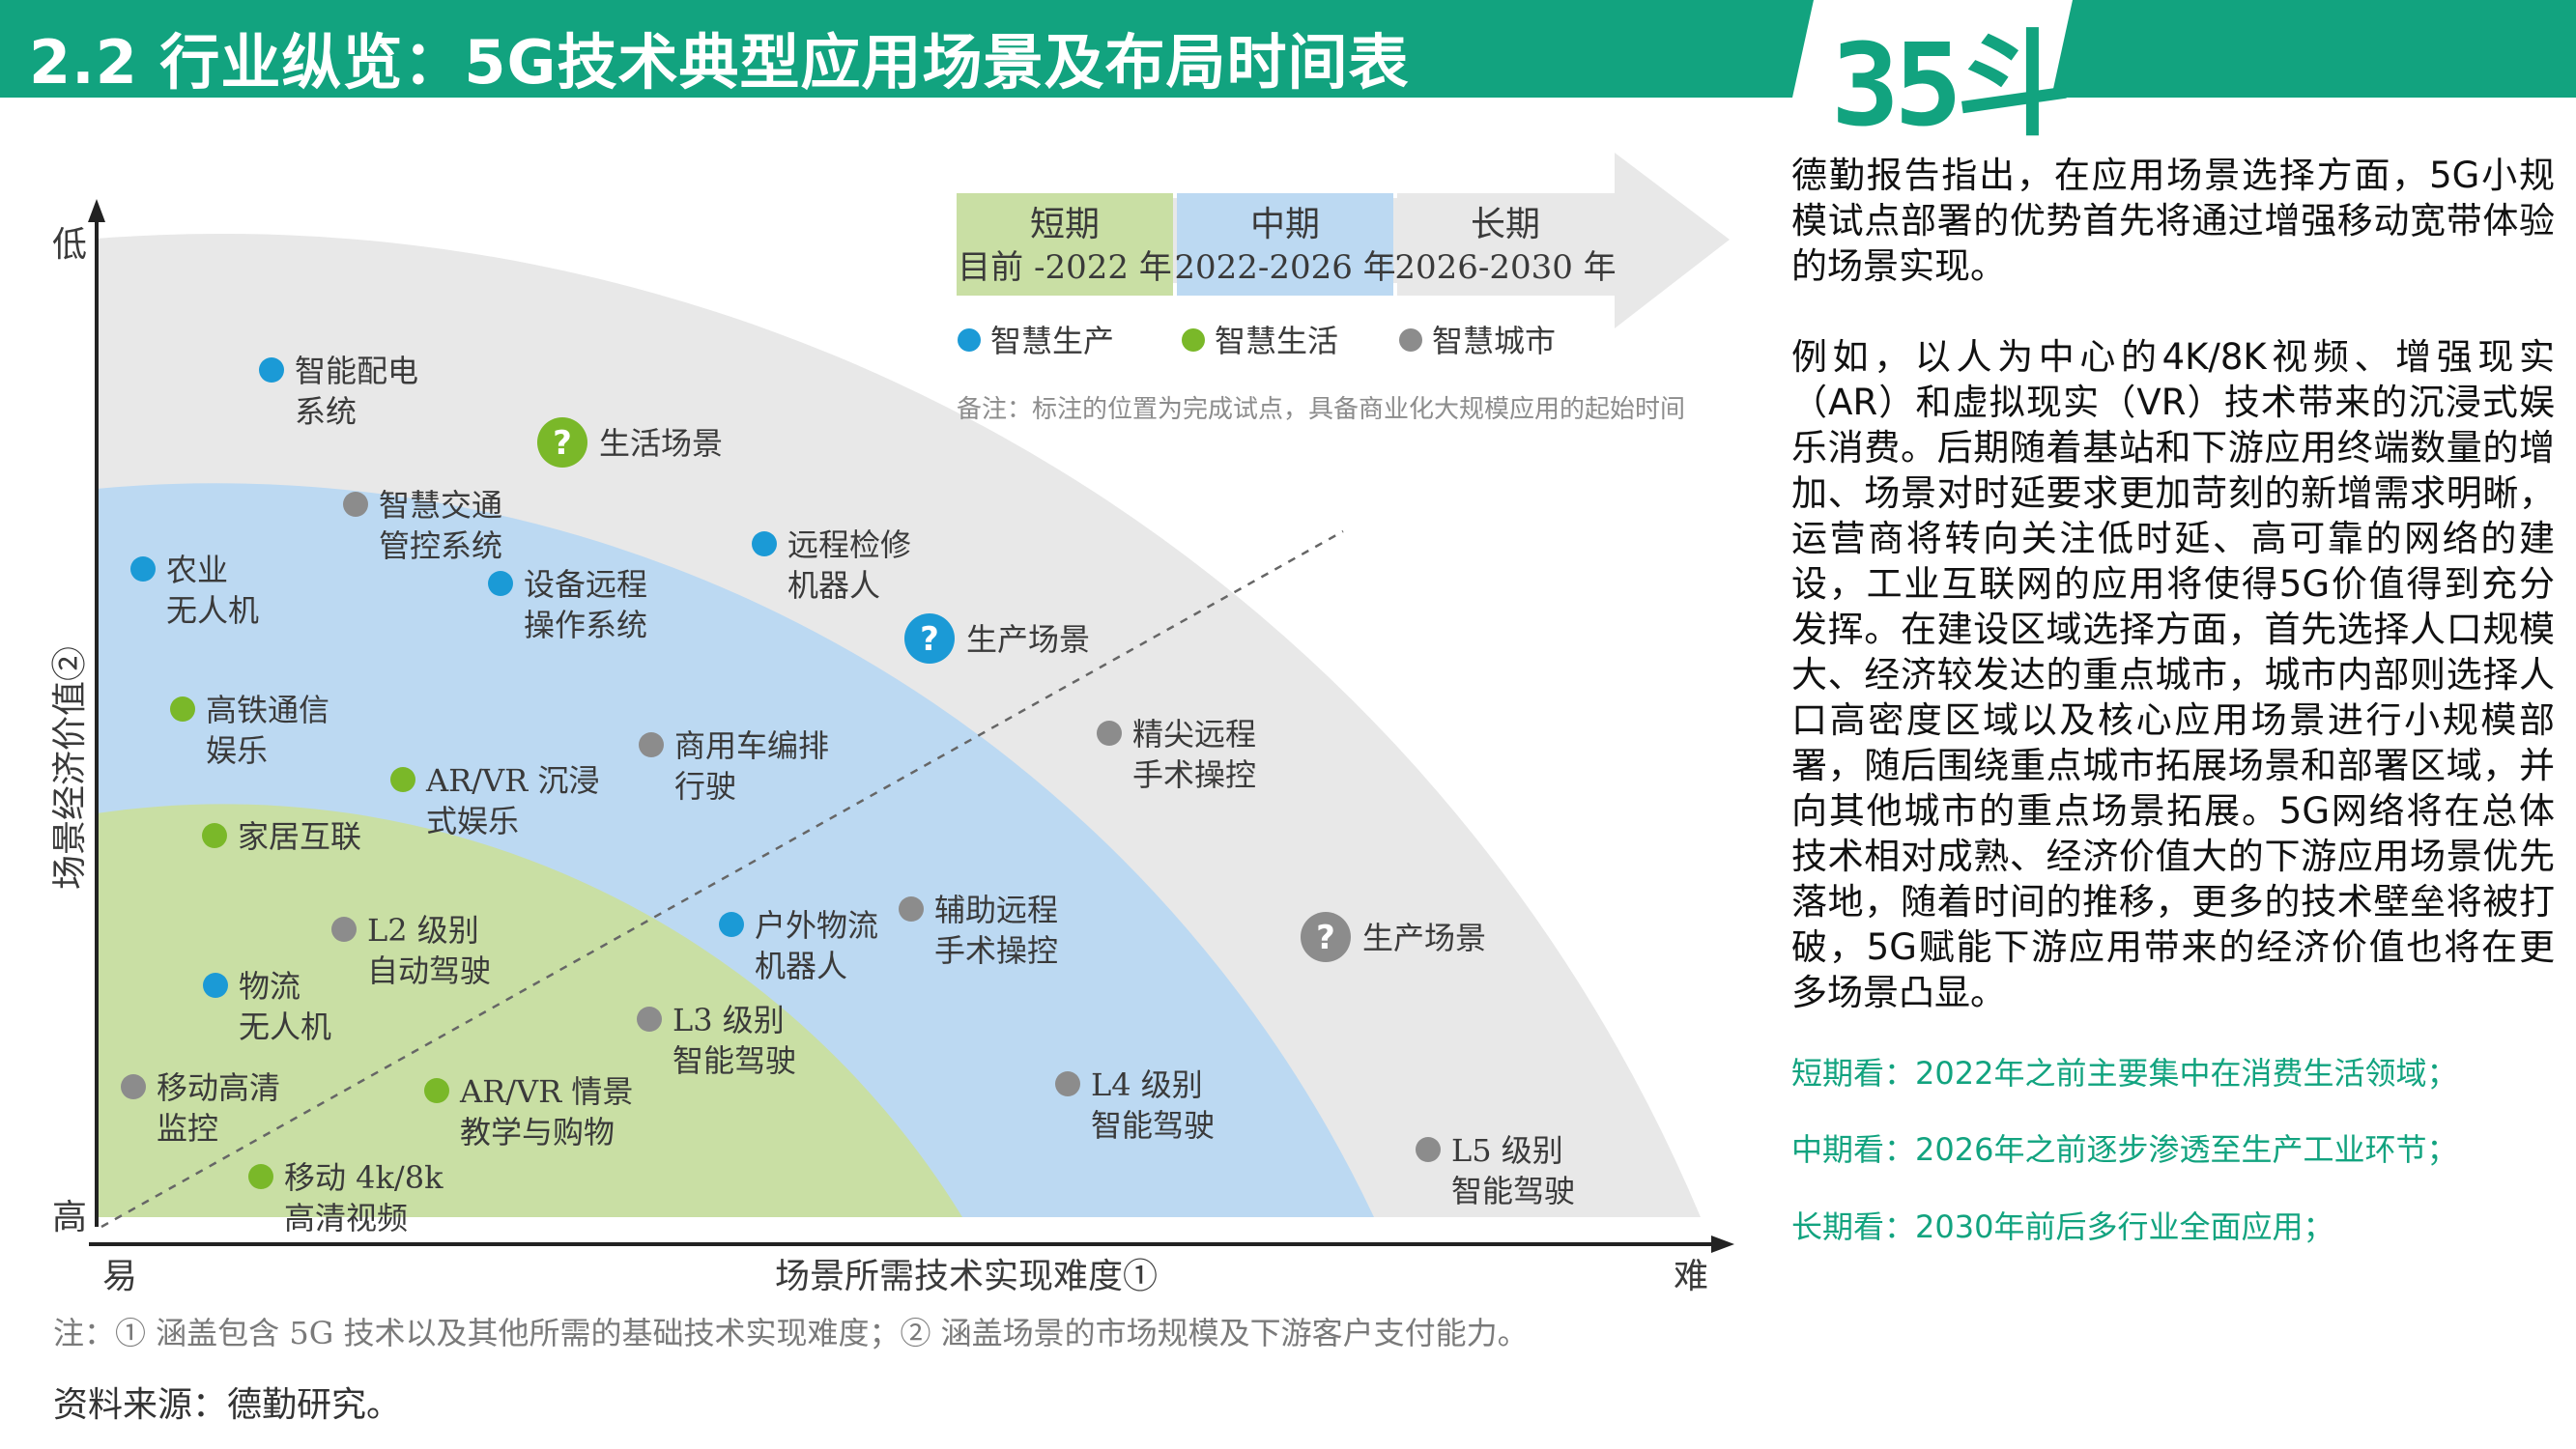 This screenshot has height=1449, width=2576. What do you see at coordinates (1411, 340) in the screenshot?
I see `legend-city-dot` at bounding box center [1411, 340].